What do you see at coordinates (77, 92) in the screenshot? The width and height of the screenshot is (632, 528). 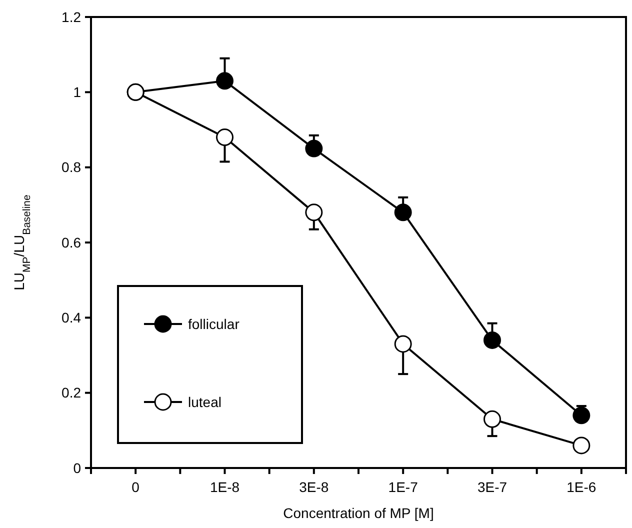 I see `y-tick-label: 1` at bounding box center [77, 92].